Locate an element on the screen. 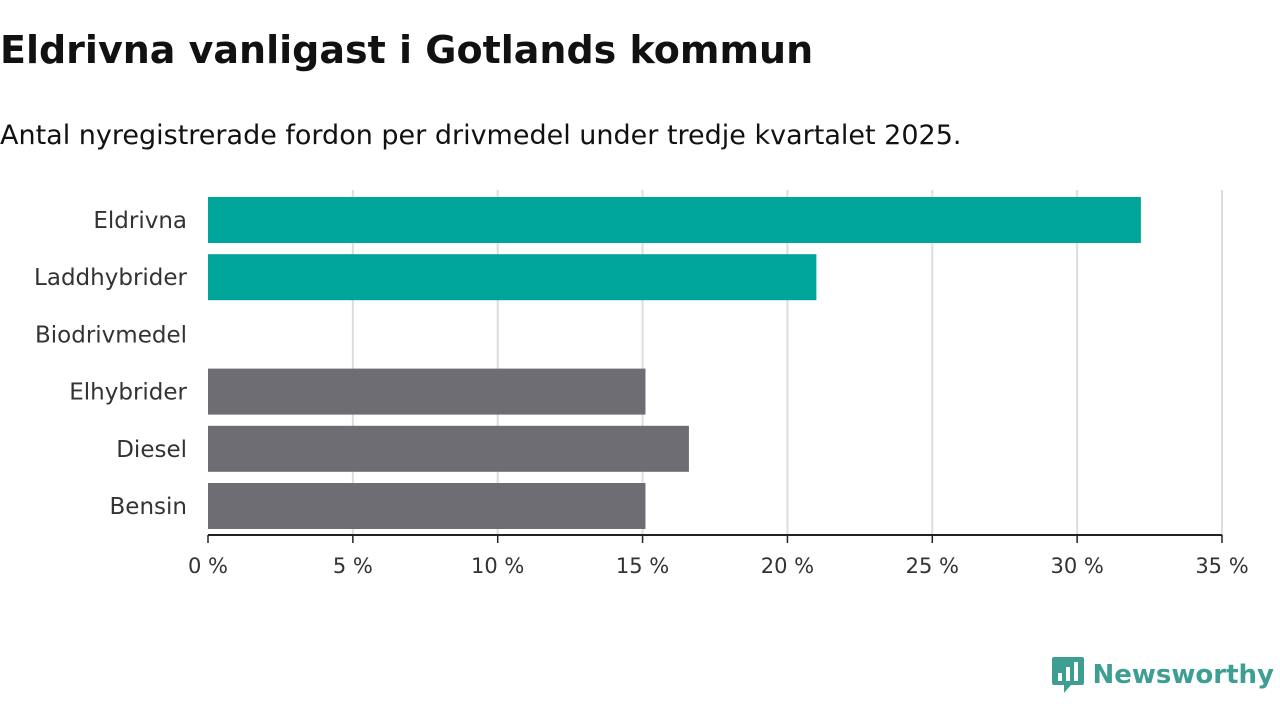 The image size is (1280, 720). chart-title: Eldrivna vanligast i Gotlands kommun is located at coordinates (407, 50).